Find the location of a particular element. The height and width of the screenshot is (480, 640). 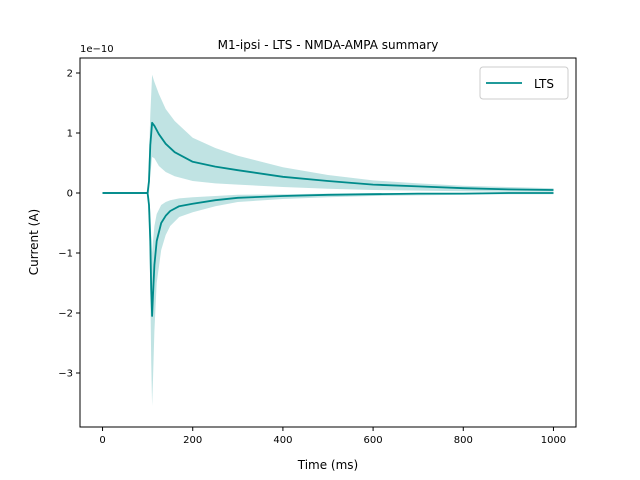

legend-box is located at coordinates (524, 83).